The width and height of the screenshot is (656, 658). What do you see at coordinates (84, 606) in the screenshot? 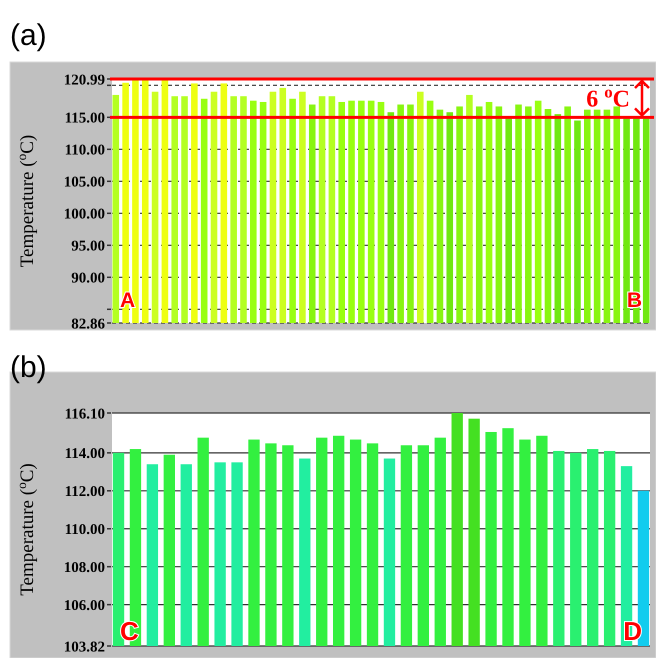
I see `y-tick-label: 106.00` at bounding box center [84, 606].